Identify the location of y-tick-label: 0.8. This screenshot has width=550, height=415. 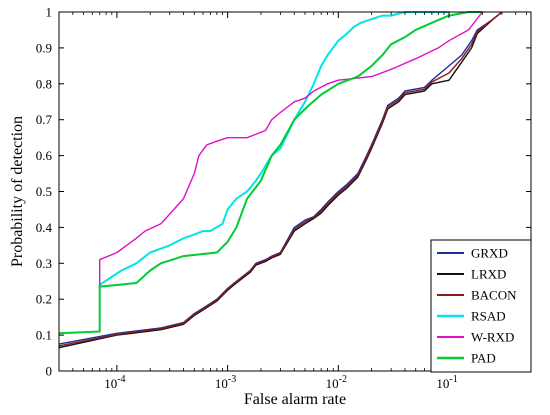
(44, 83).